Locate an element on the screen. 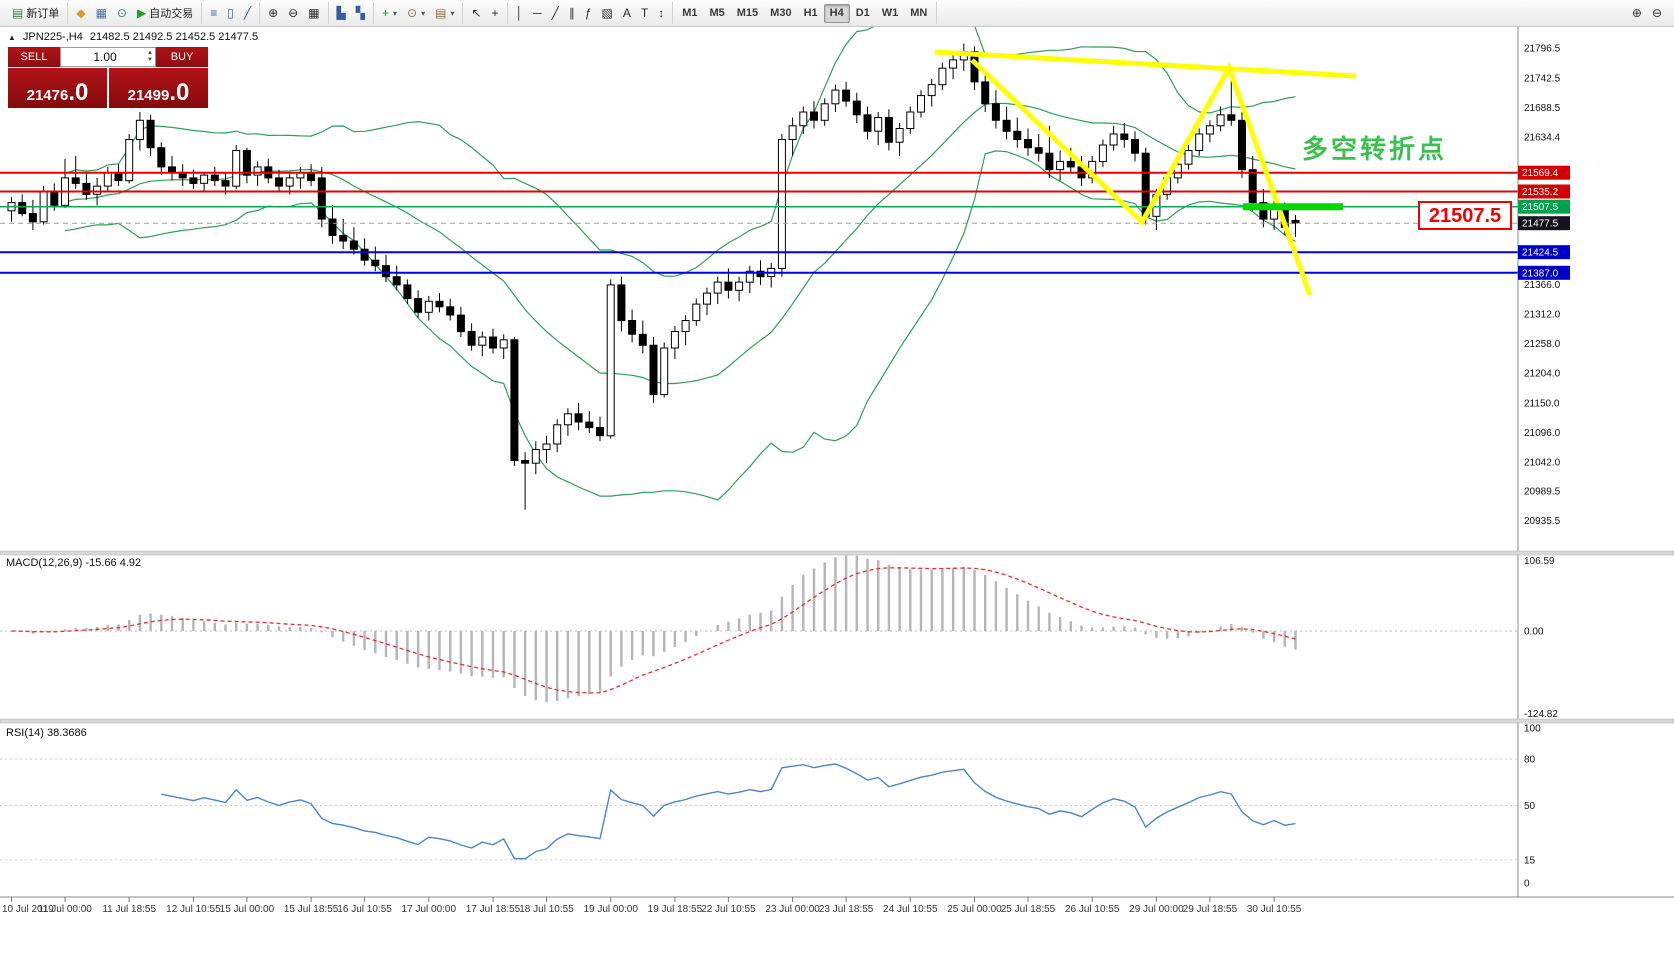  periods-icon: ⊙ ▾ is located at coordinates (416, 13).